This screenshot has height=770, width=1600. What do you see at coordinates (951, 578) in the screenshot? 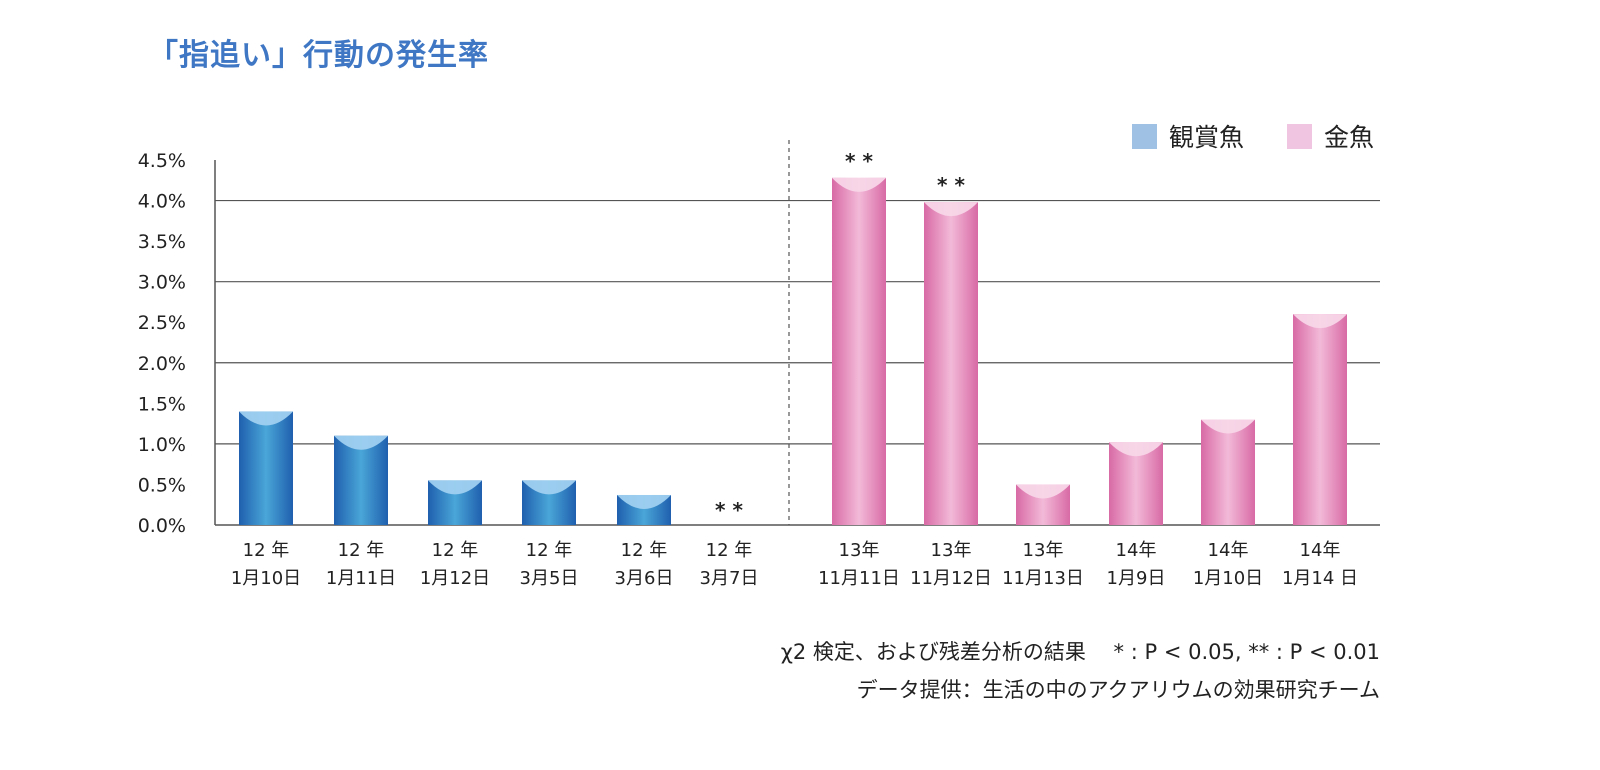
I see `x-category-date: 11月12日` at bounding box center [951, 578].